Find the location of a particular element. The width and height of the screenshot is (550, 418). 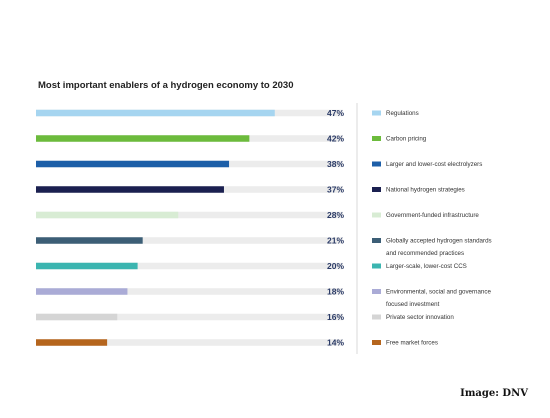

bar-value-label: 47% is located at coordinates (335, 113).